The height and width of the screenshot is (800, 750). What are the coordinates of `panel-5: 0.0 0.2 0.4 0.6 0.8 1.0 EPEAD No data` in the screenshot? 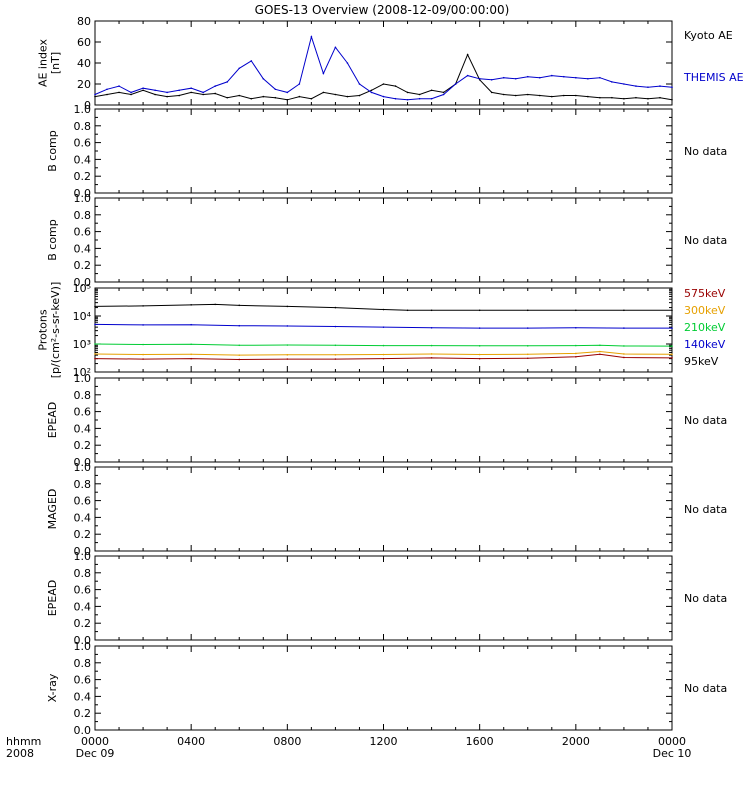 It's located at (386, 420).